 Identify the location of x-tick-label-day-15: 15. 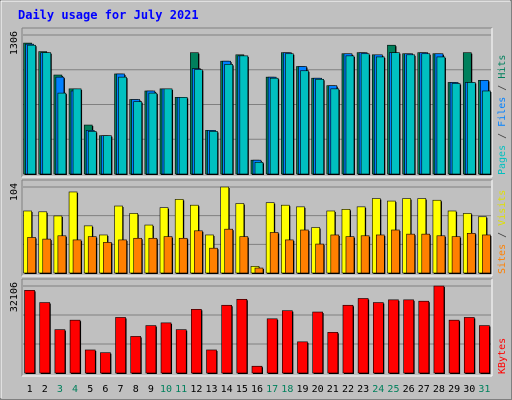
(242, 389).